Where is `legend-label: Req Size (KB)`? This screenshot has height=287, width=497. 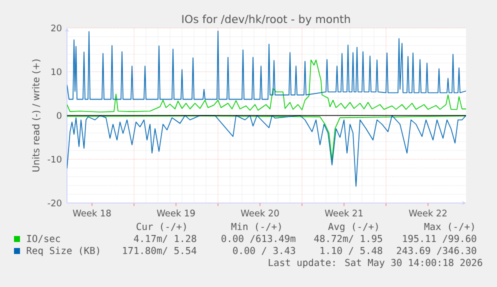 legend-label: Req Size (KB) is located at coordinates (63, 251).